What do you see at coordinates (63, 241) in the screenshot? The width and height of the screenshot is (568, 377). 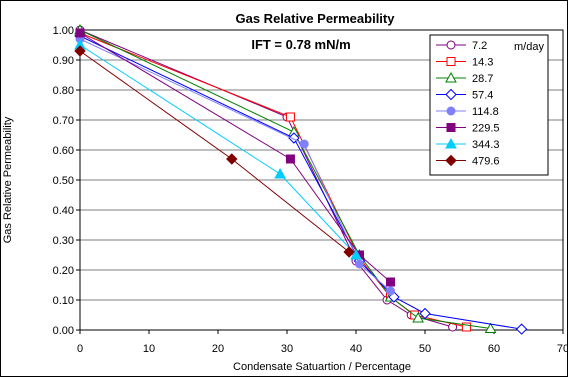 I see `y-tick-label: 0.30` at bounding box center [63, 241].